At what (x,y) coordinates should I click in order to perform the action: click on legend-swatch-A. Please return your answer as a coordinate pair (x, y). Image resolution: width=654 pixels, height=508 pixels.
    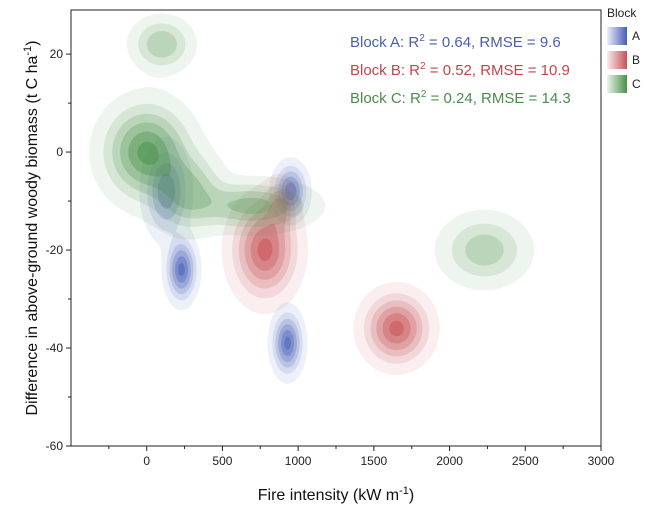
    Looking at the image, I should click on (617, 36).